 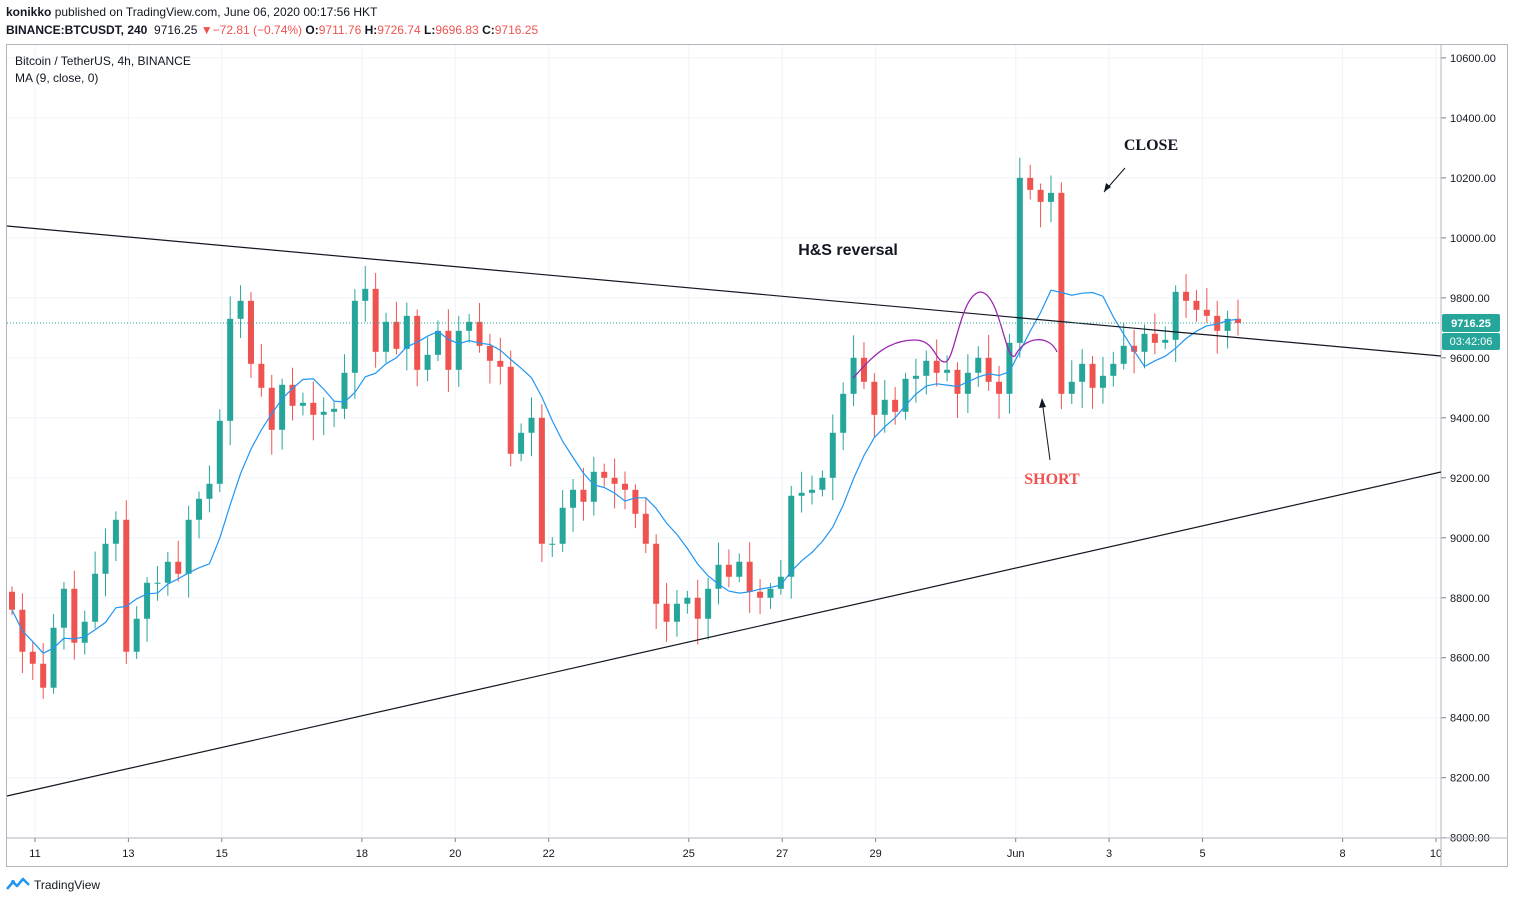 What do you see at coordinates (1470, 719) in the screenshot?
I see `y-tick-label: 8400.00` at bounding box center [1470, 719].